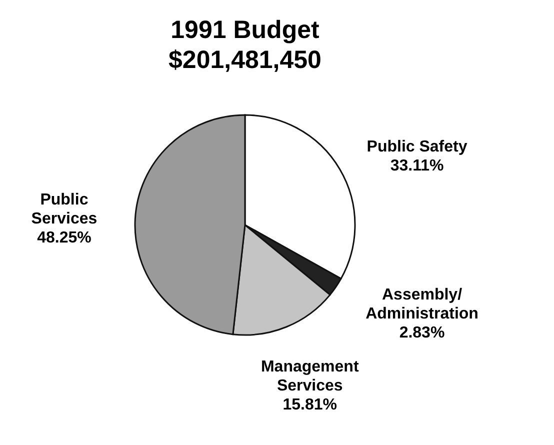 This screenshot has height=445, width=554. Describe the element at coordinates (310, 405) in the screenshot. I see `data-label: 15.81%` at that location.